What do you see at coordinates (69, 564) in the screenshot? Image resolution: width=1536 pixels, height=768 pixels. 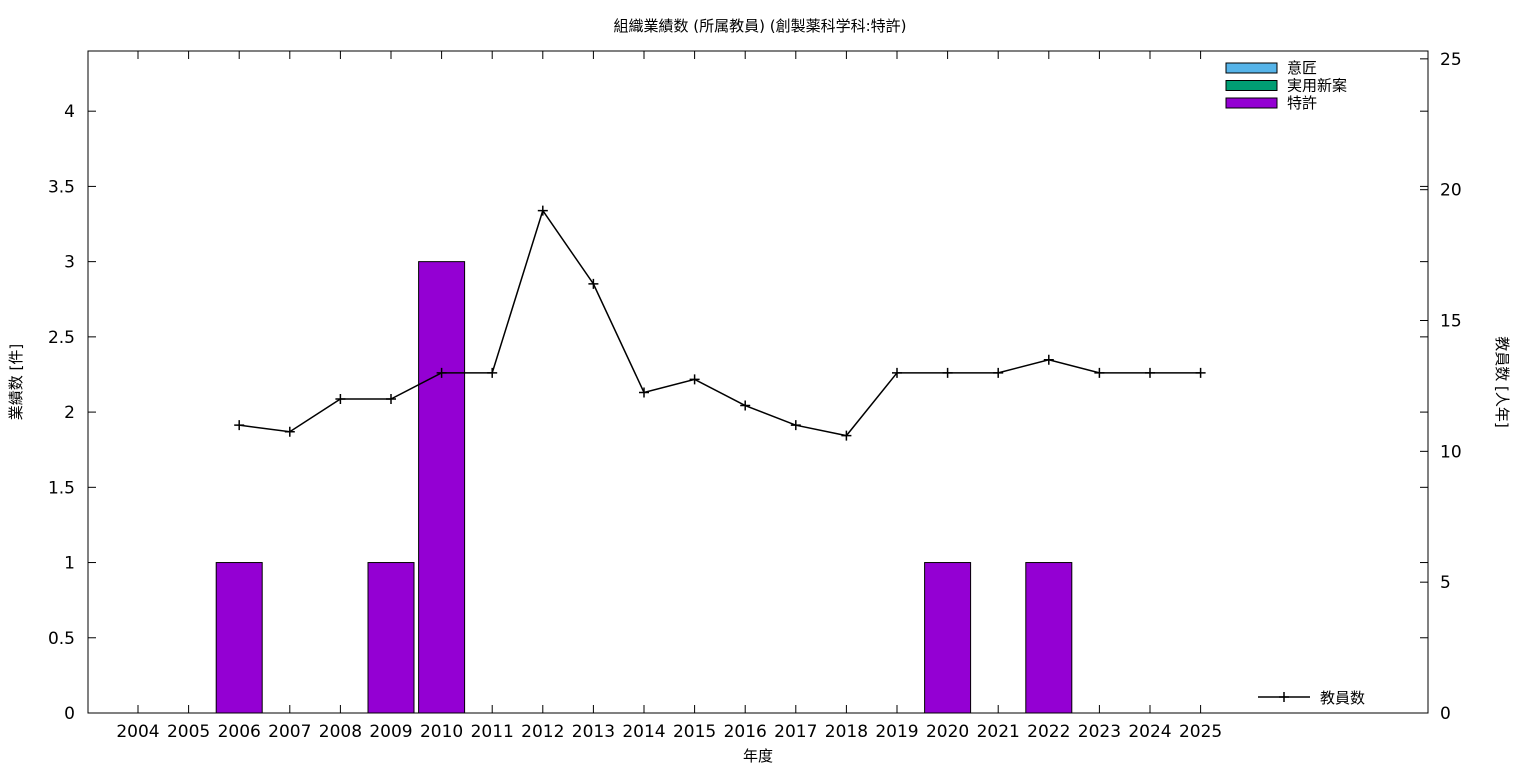 I see `y-tick-label: 1` at bounding box center [69, 564].